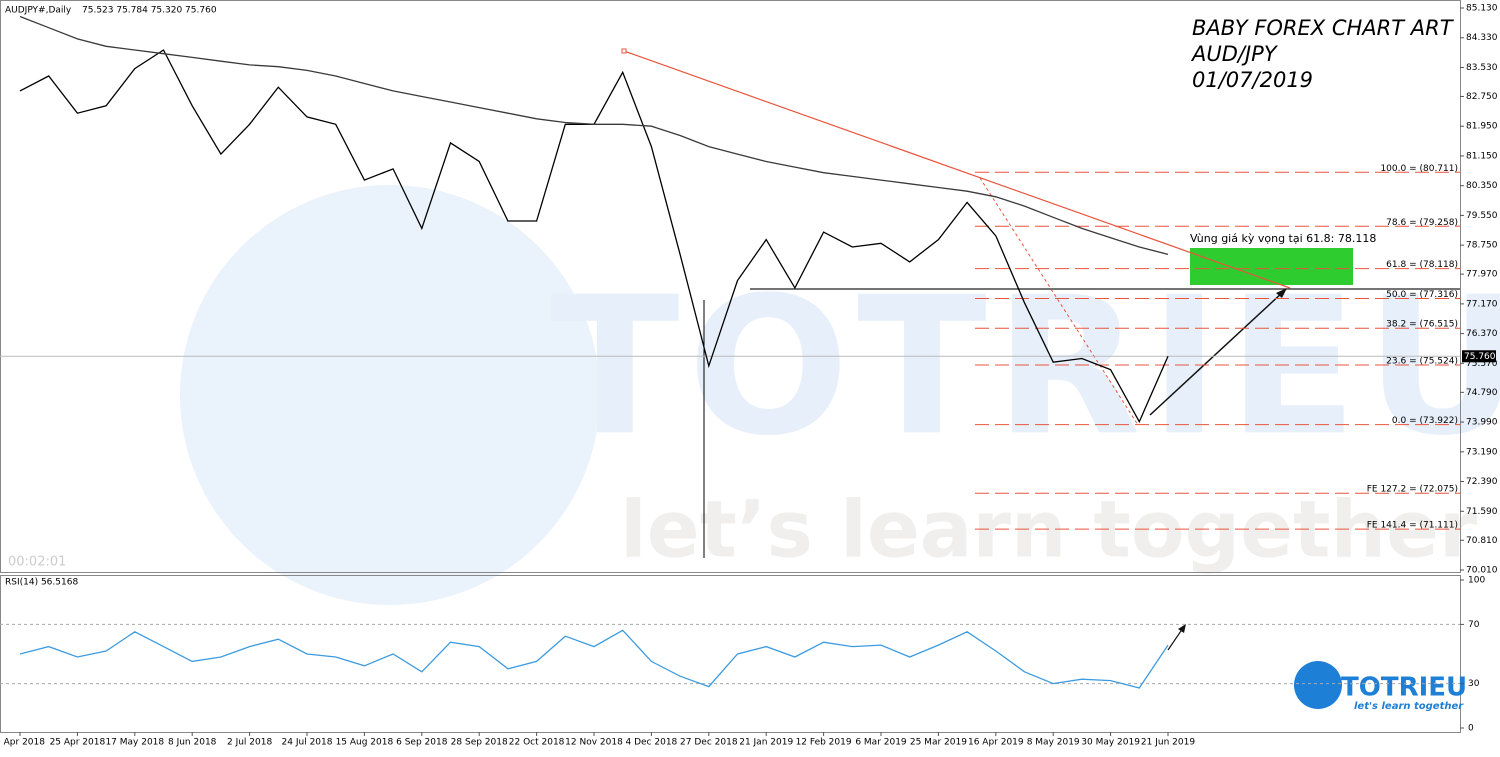  I want to click on y-tick-label: 83.530, so click(1482, 68).